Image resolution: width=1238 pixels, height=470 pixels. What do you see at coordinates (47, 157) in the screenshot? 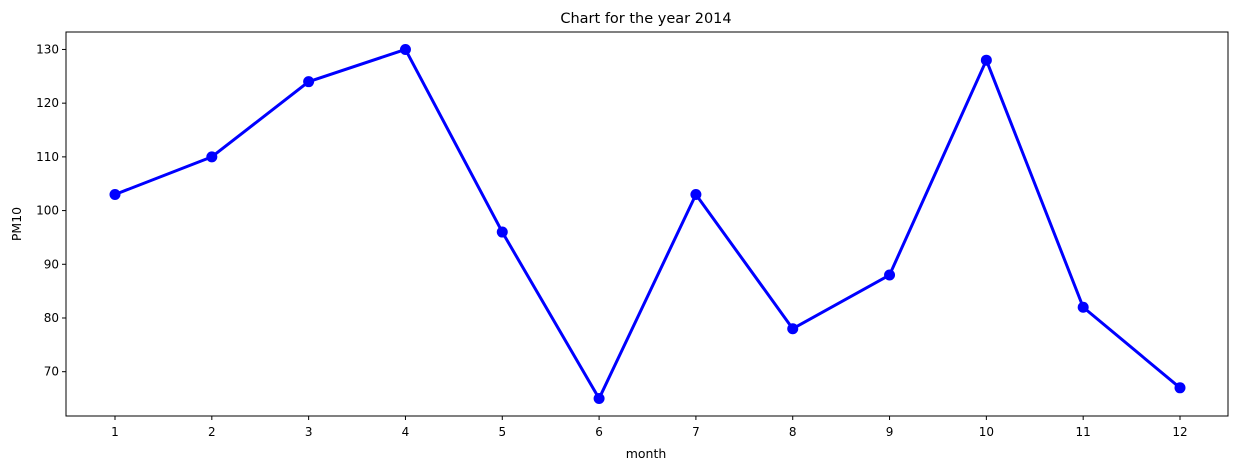
I see `y-tick-label: 110` at bounding box center [47, 157].